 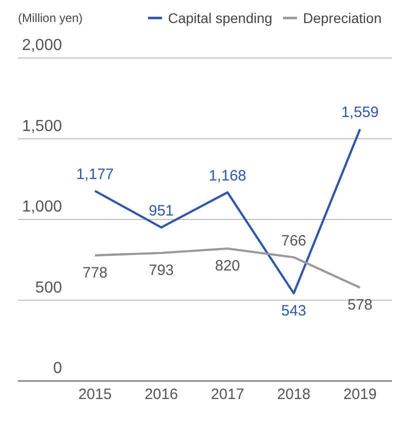 I want to click on x-tick-label: 2017, so click(x=227, y=394).